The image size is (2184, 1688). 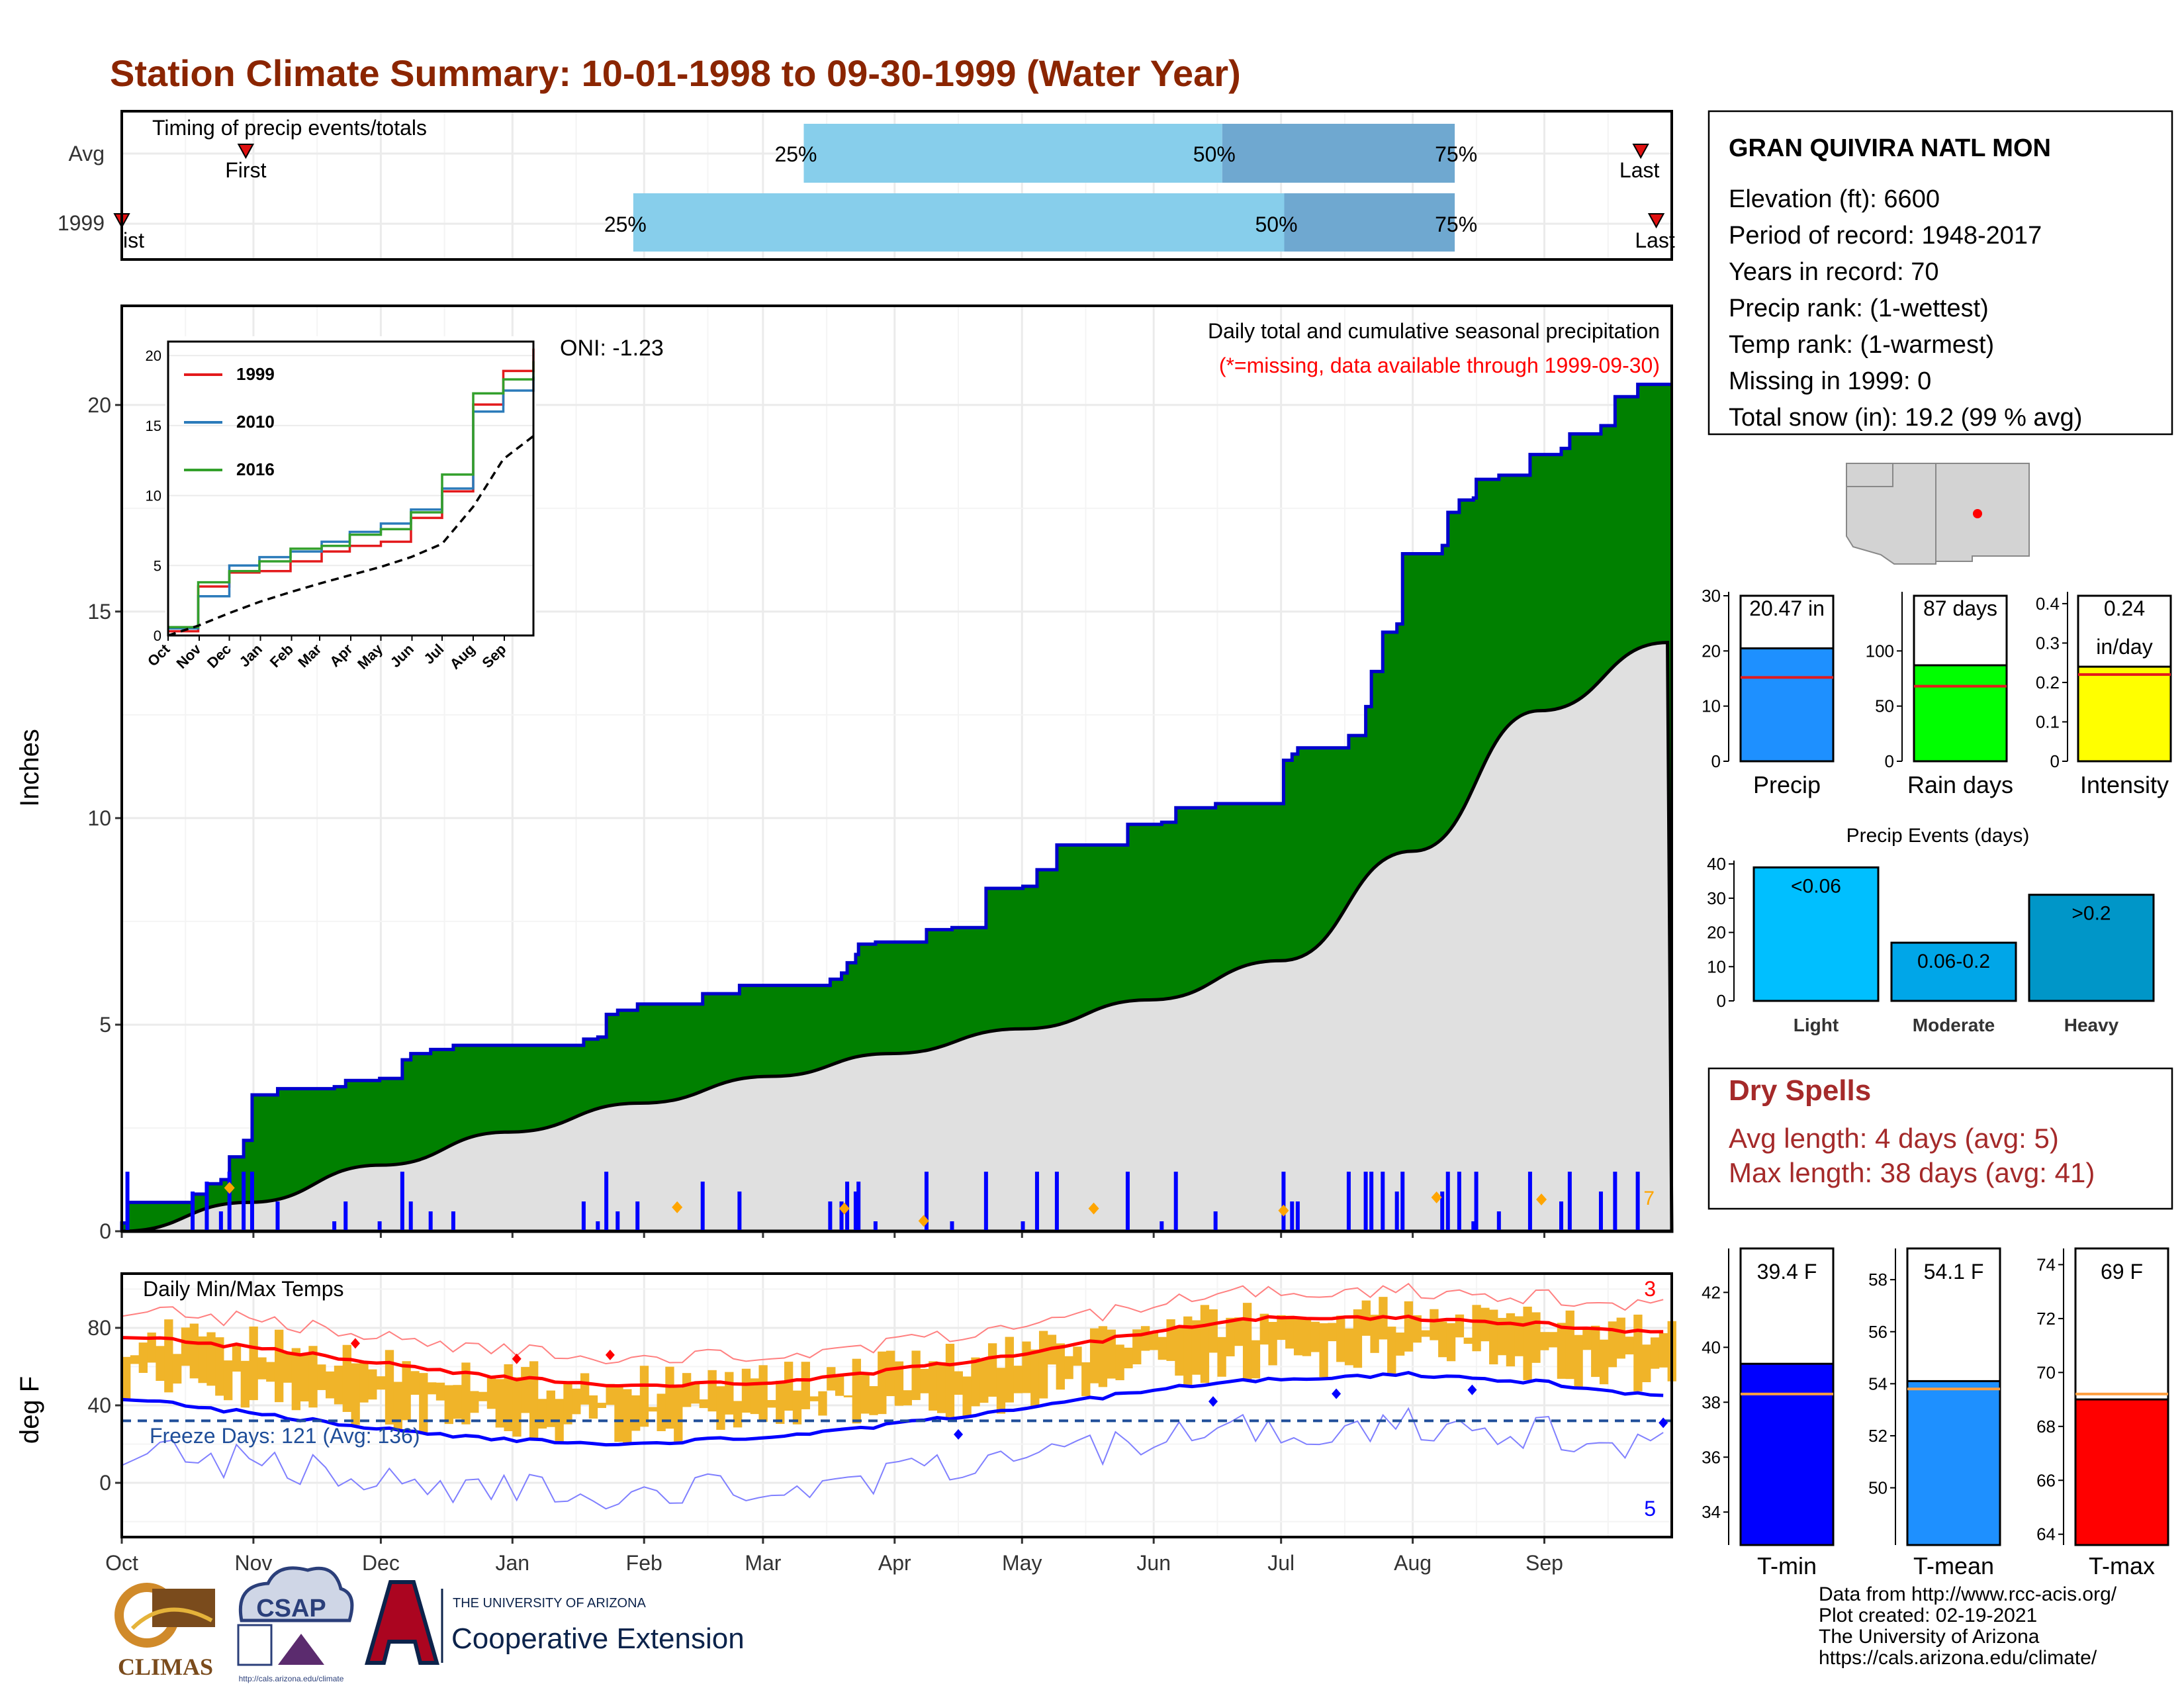 I want to click on precip-events-title: Precip Events (days), so click(x=1938, y=836).